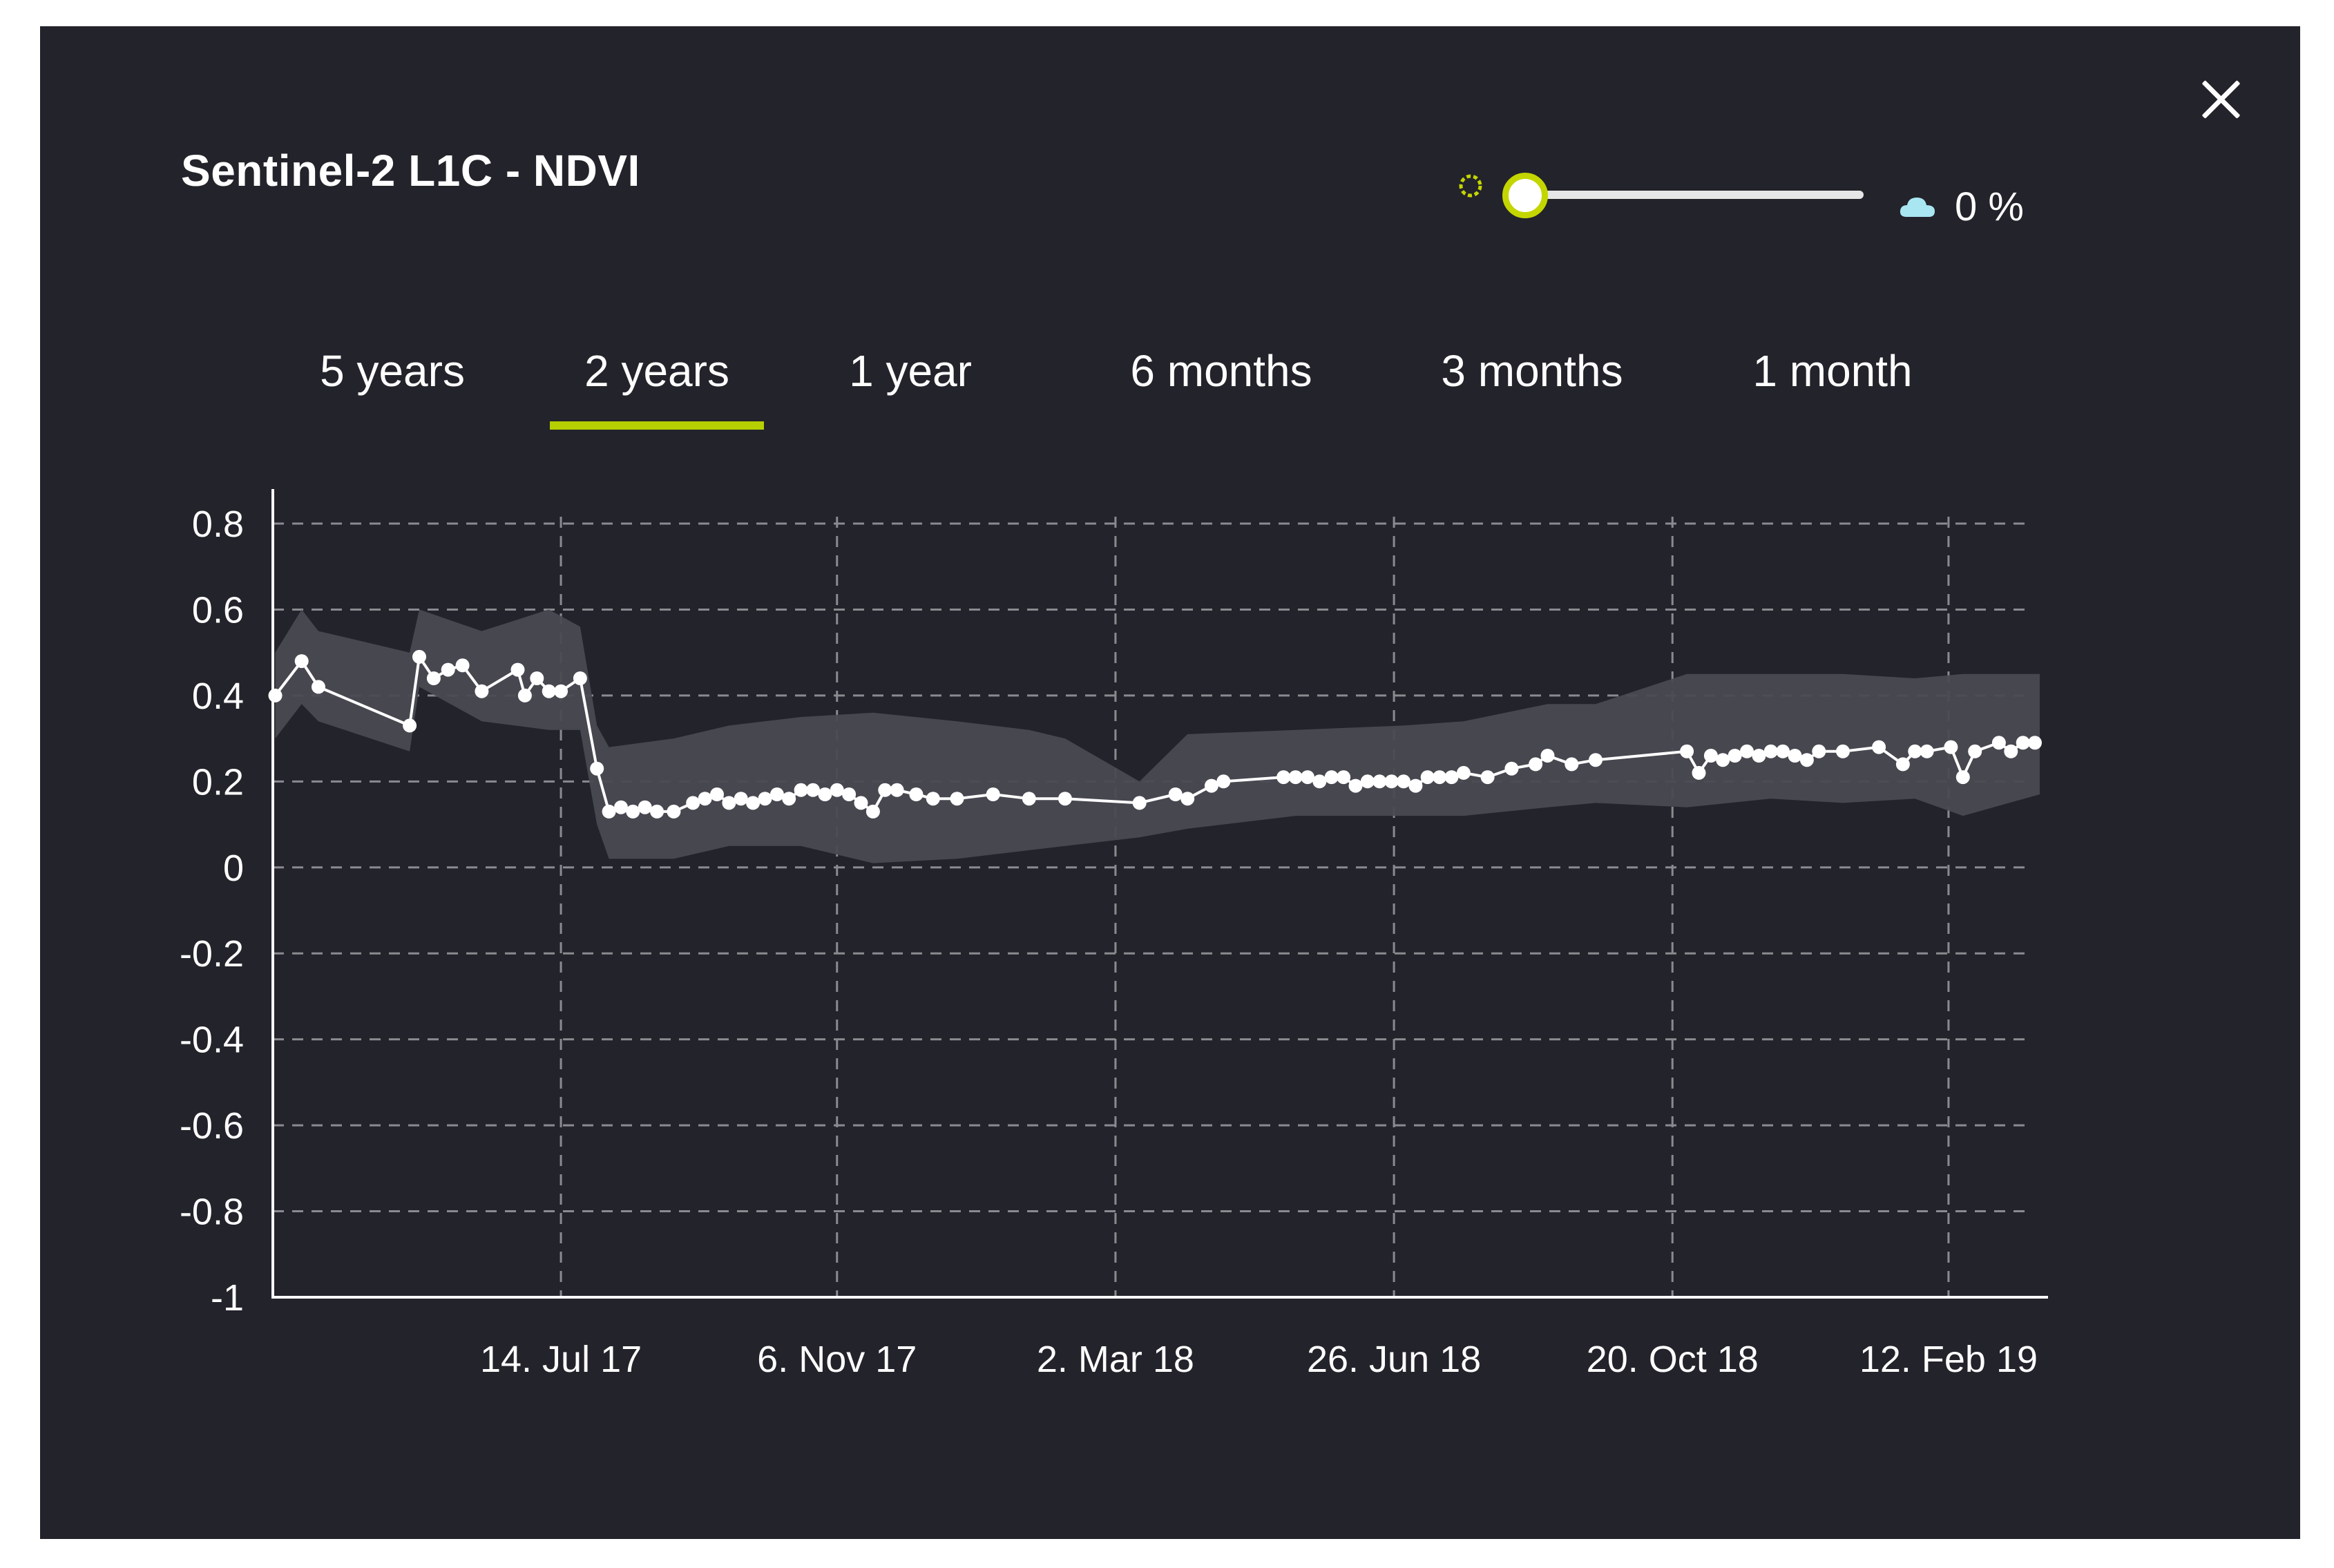 This screenshot has width=2334, height=1568. What do you see at coordinates (218, 610) in the screenshot?
I see `y-tick-label: 0.6` at bounding box center [218, 610].